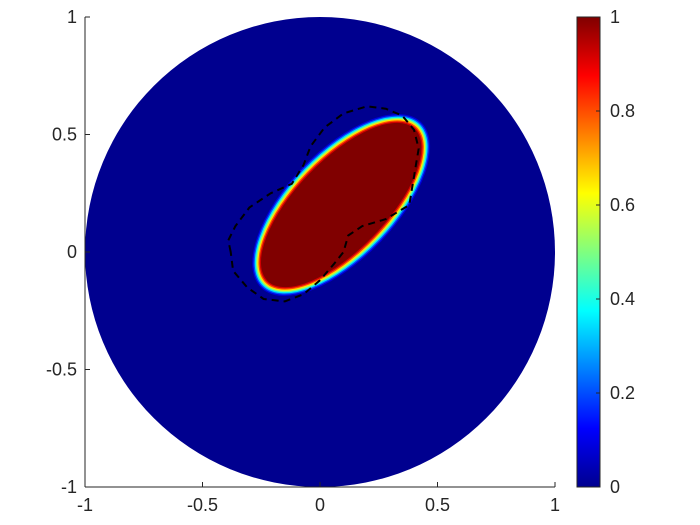 The height and width of the screenshot is (525, 700). What do you see at coordinates (555, 505) in the screenshot?
I see `x-tick-label: 1` at bounding box center [555, 505].